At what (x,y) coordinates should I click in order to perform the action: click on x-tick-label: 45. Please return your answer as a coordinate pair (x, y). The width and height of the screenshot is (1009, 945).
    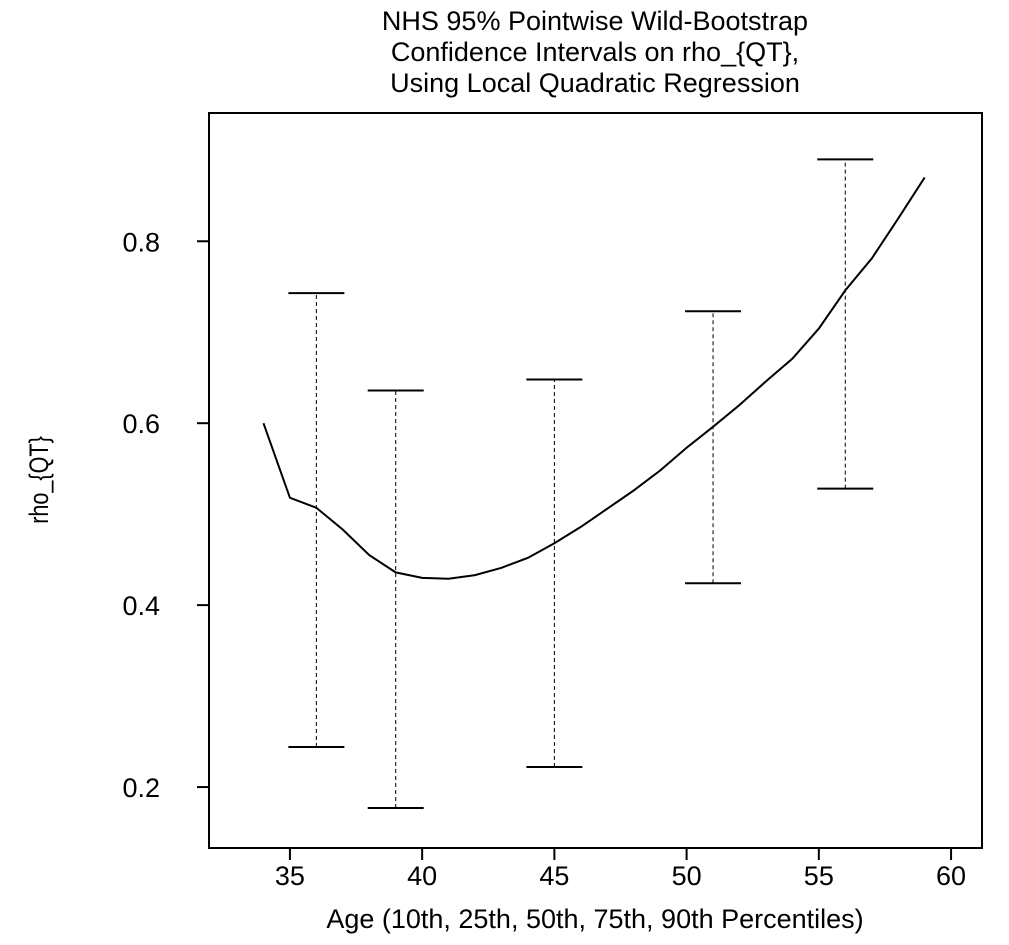
    Looking at the image, I should click on (554, 876).